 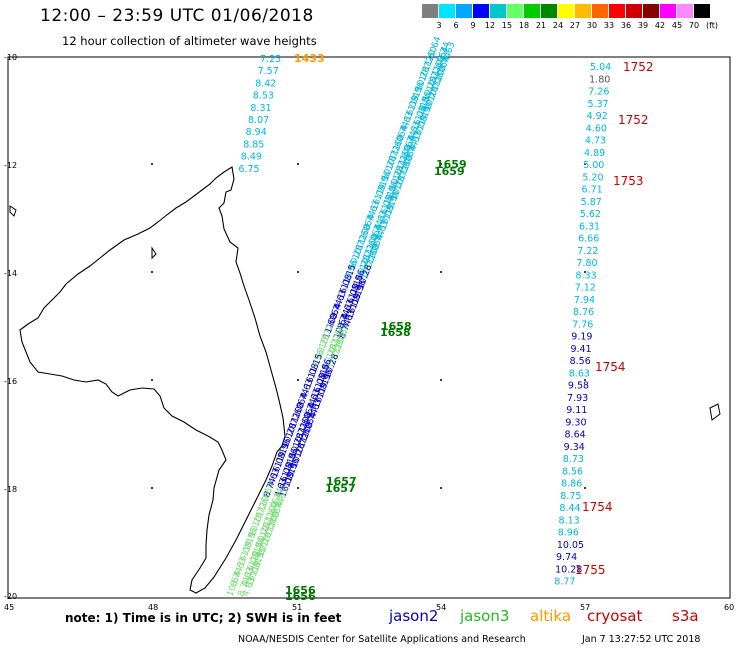 I want to click on wave-height-label: 7.57, so click(x=268, y=71).